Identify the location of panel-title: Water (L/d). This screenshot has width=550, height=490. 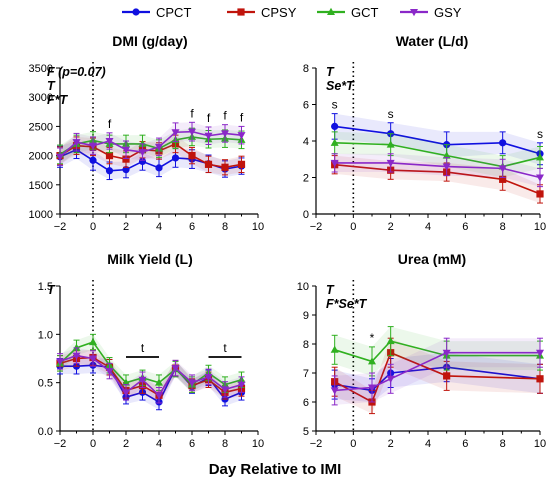
(432, 41).